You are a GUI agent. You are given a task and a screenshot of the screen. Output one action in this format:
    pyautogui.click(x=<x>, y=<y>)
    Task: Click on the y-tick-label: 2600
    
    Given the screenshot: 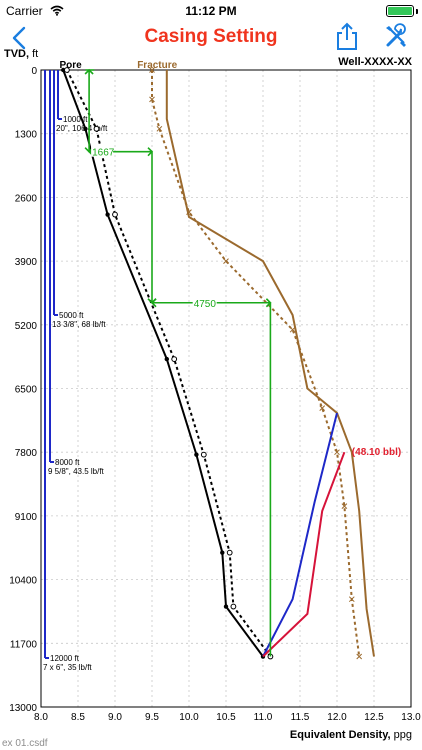 What is the action you would take?
    pyautogui.click(x=26, y=198)
    